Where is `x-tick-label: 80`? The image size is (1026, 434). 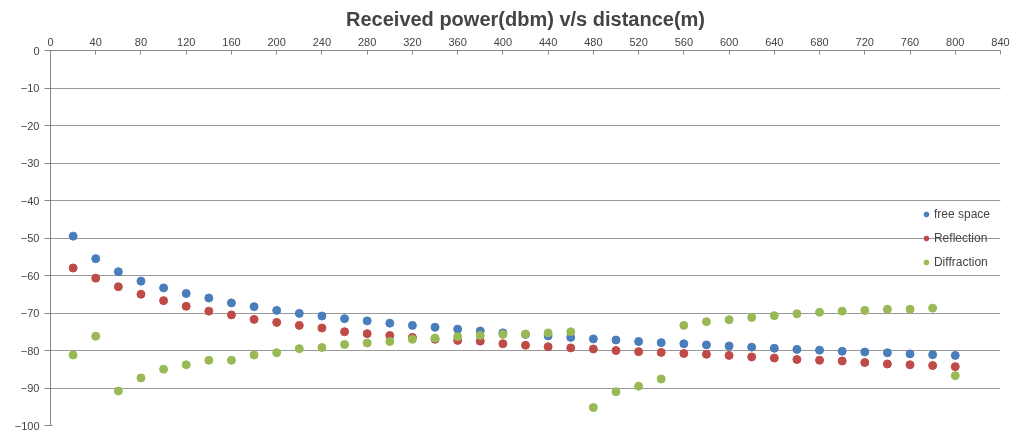 x-tick-label: 80 is located at coordinates (141, 41).